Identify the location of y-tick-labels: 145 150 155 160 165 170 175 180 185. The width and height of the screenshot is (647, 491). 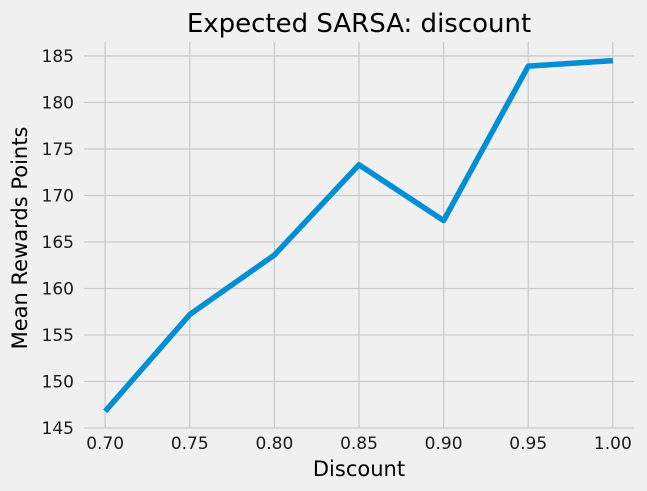
(58, 243).